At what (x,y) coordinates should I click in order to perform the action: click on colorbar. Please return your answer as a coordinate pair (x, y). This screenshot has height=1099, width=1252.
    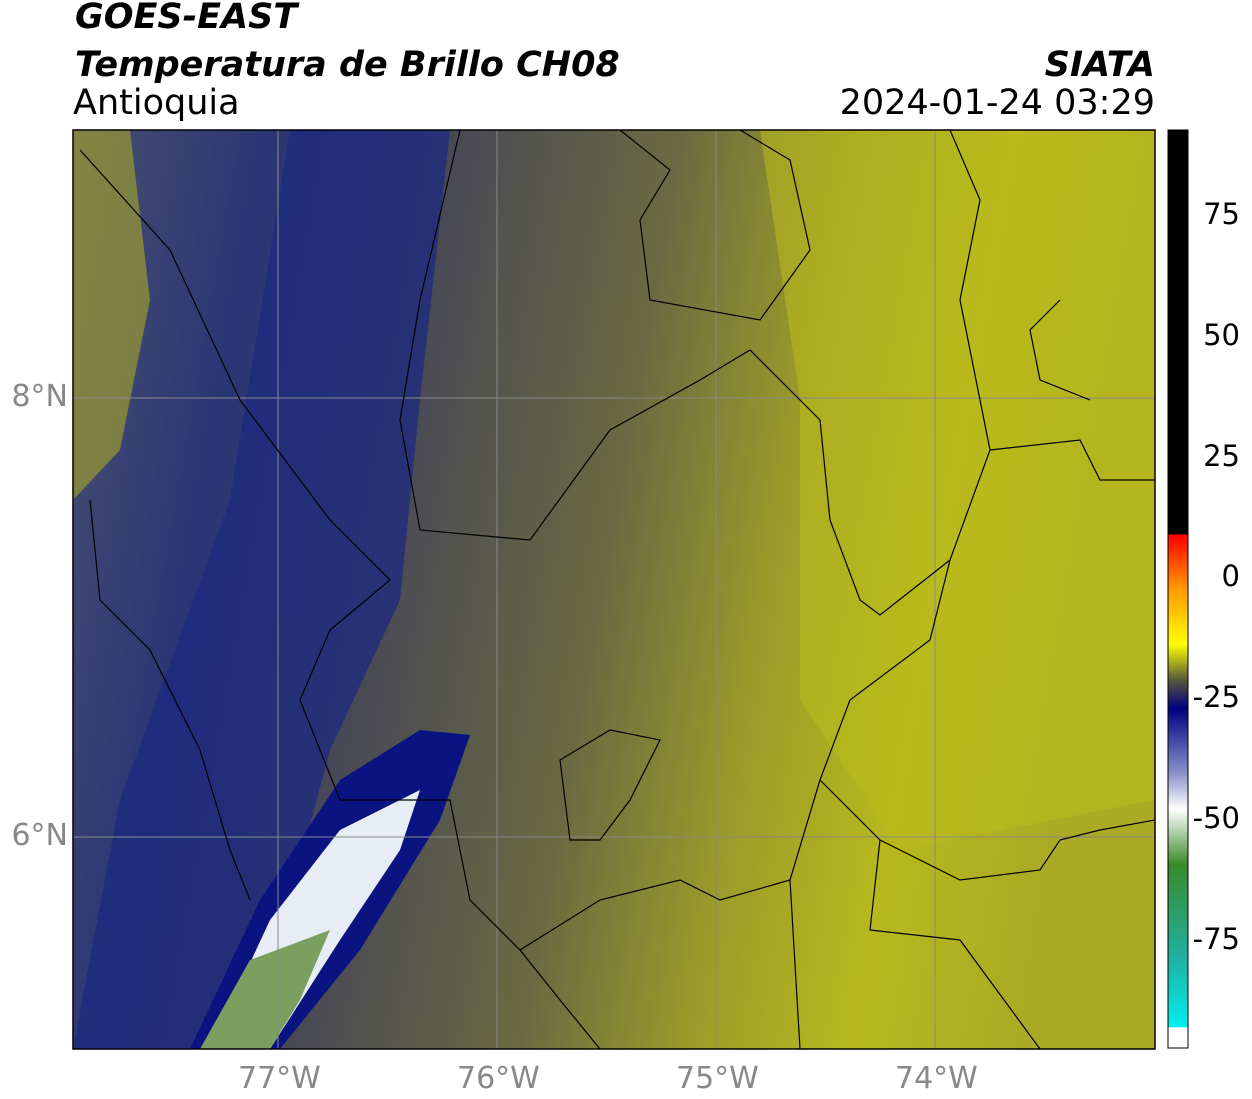
    Looking at the image, I should click on (1178, 589).